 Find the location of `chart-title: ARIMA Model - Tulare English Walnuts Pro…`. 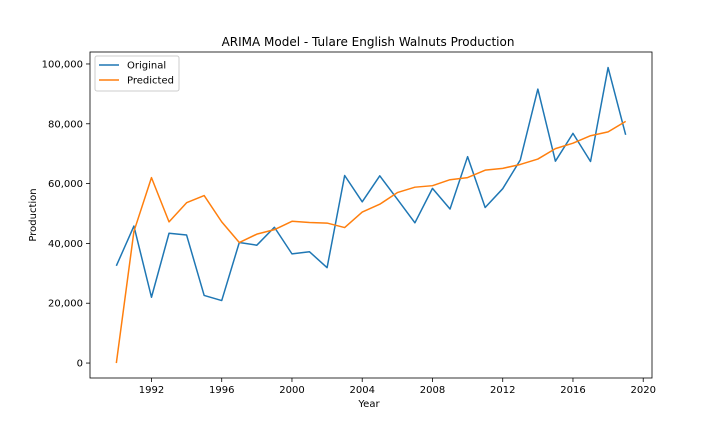

chart-title: ARIMA Model - Tulare English Walnuts Pro… is located at coordinates (368, 42).